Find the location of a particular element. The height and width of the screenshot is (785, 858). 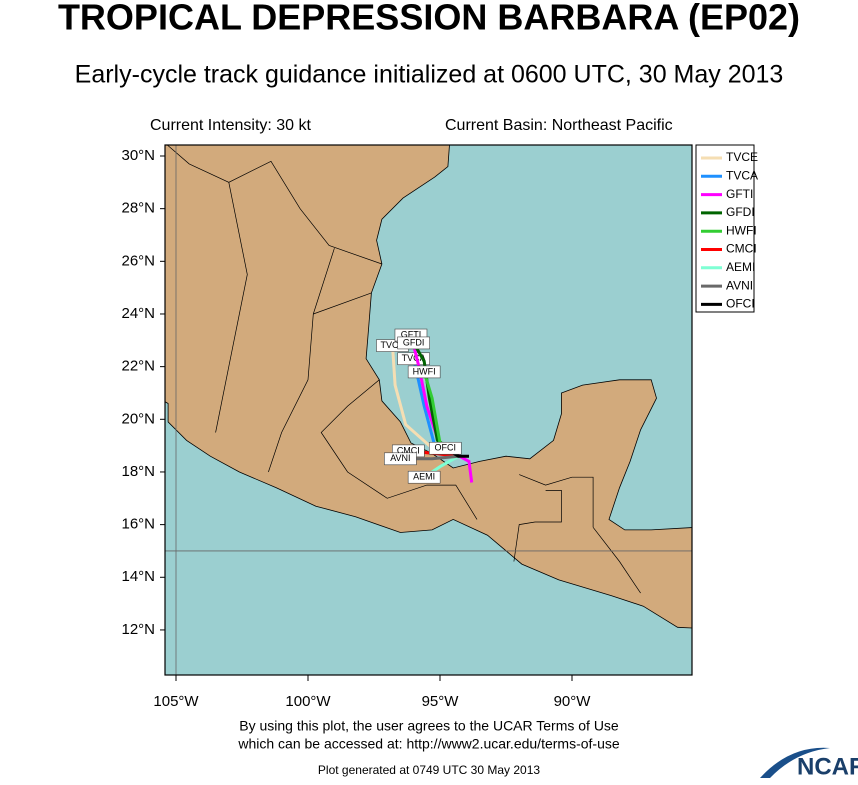

legend-label: AEMI is located at coordinates (740, 267).